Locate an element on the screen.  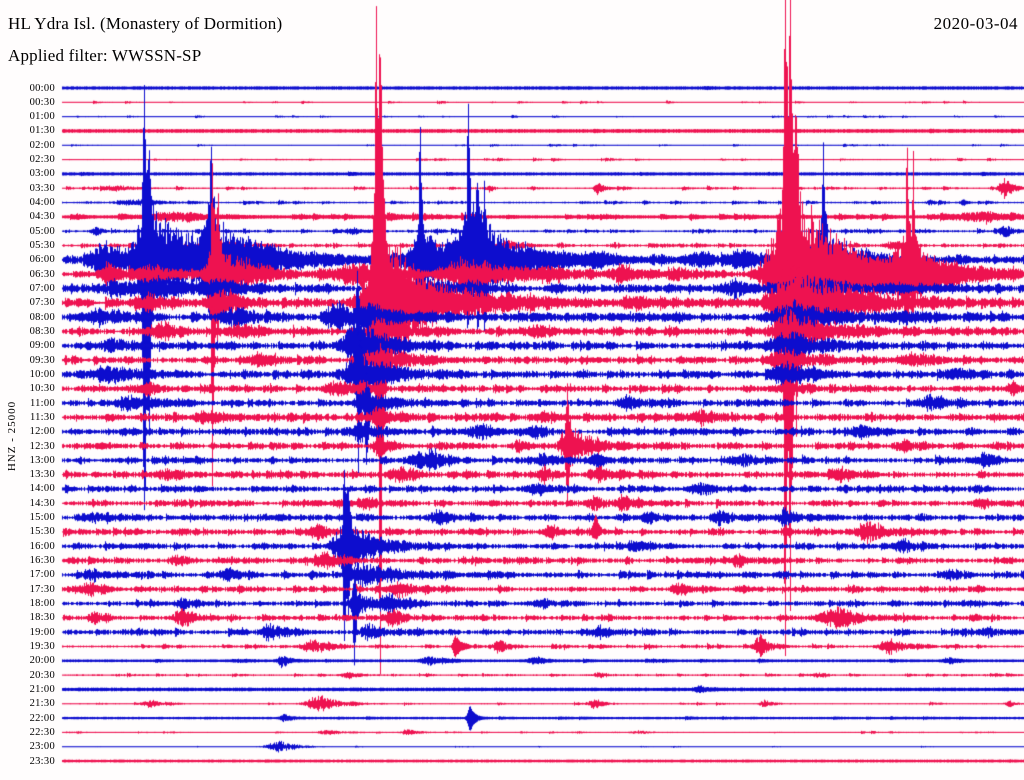
station-title: HL Ydra Isl. (Monastery of Dormition) is located at coordinates (145, 23).